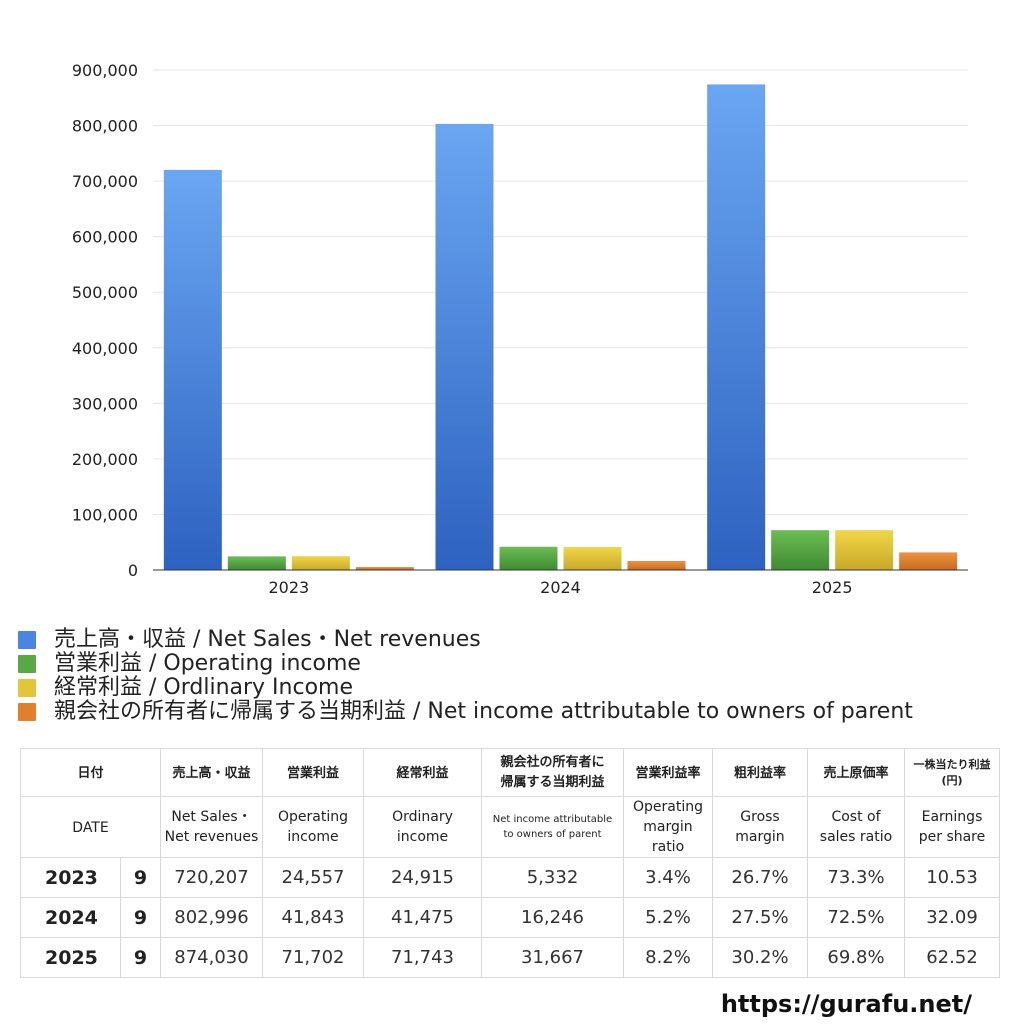 This screenshot has height=1024, width=1024. What do you see at coordinates (856, 957) in the screenshot?
I see `row-cost: 69.8%` at bounding box center [856, 957].